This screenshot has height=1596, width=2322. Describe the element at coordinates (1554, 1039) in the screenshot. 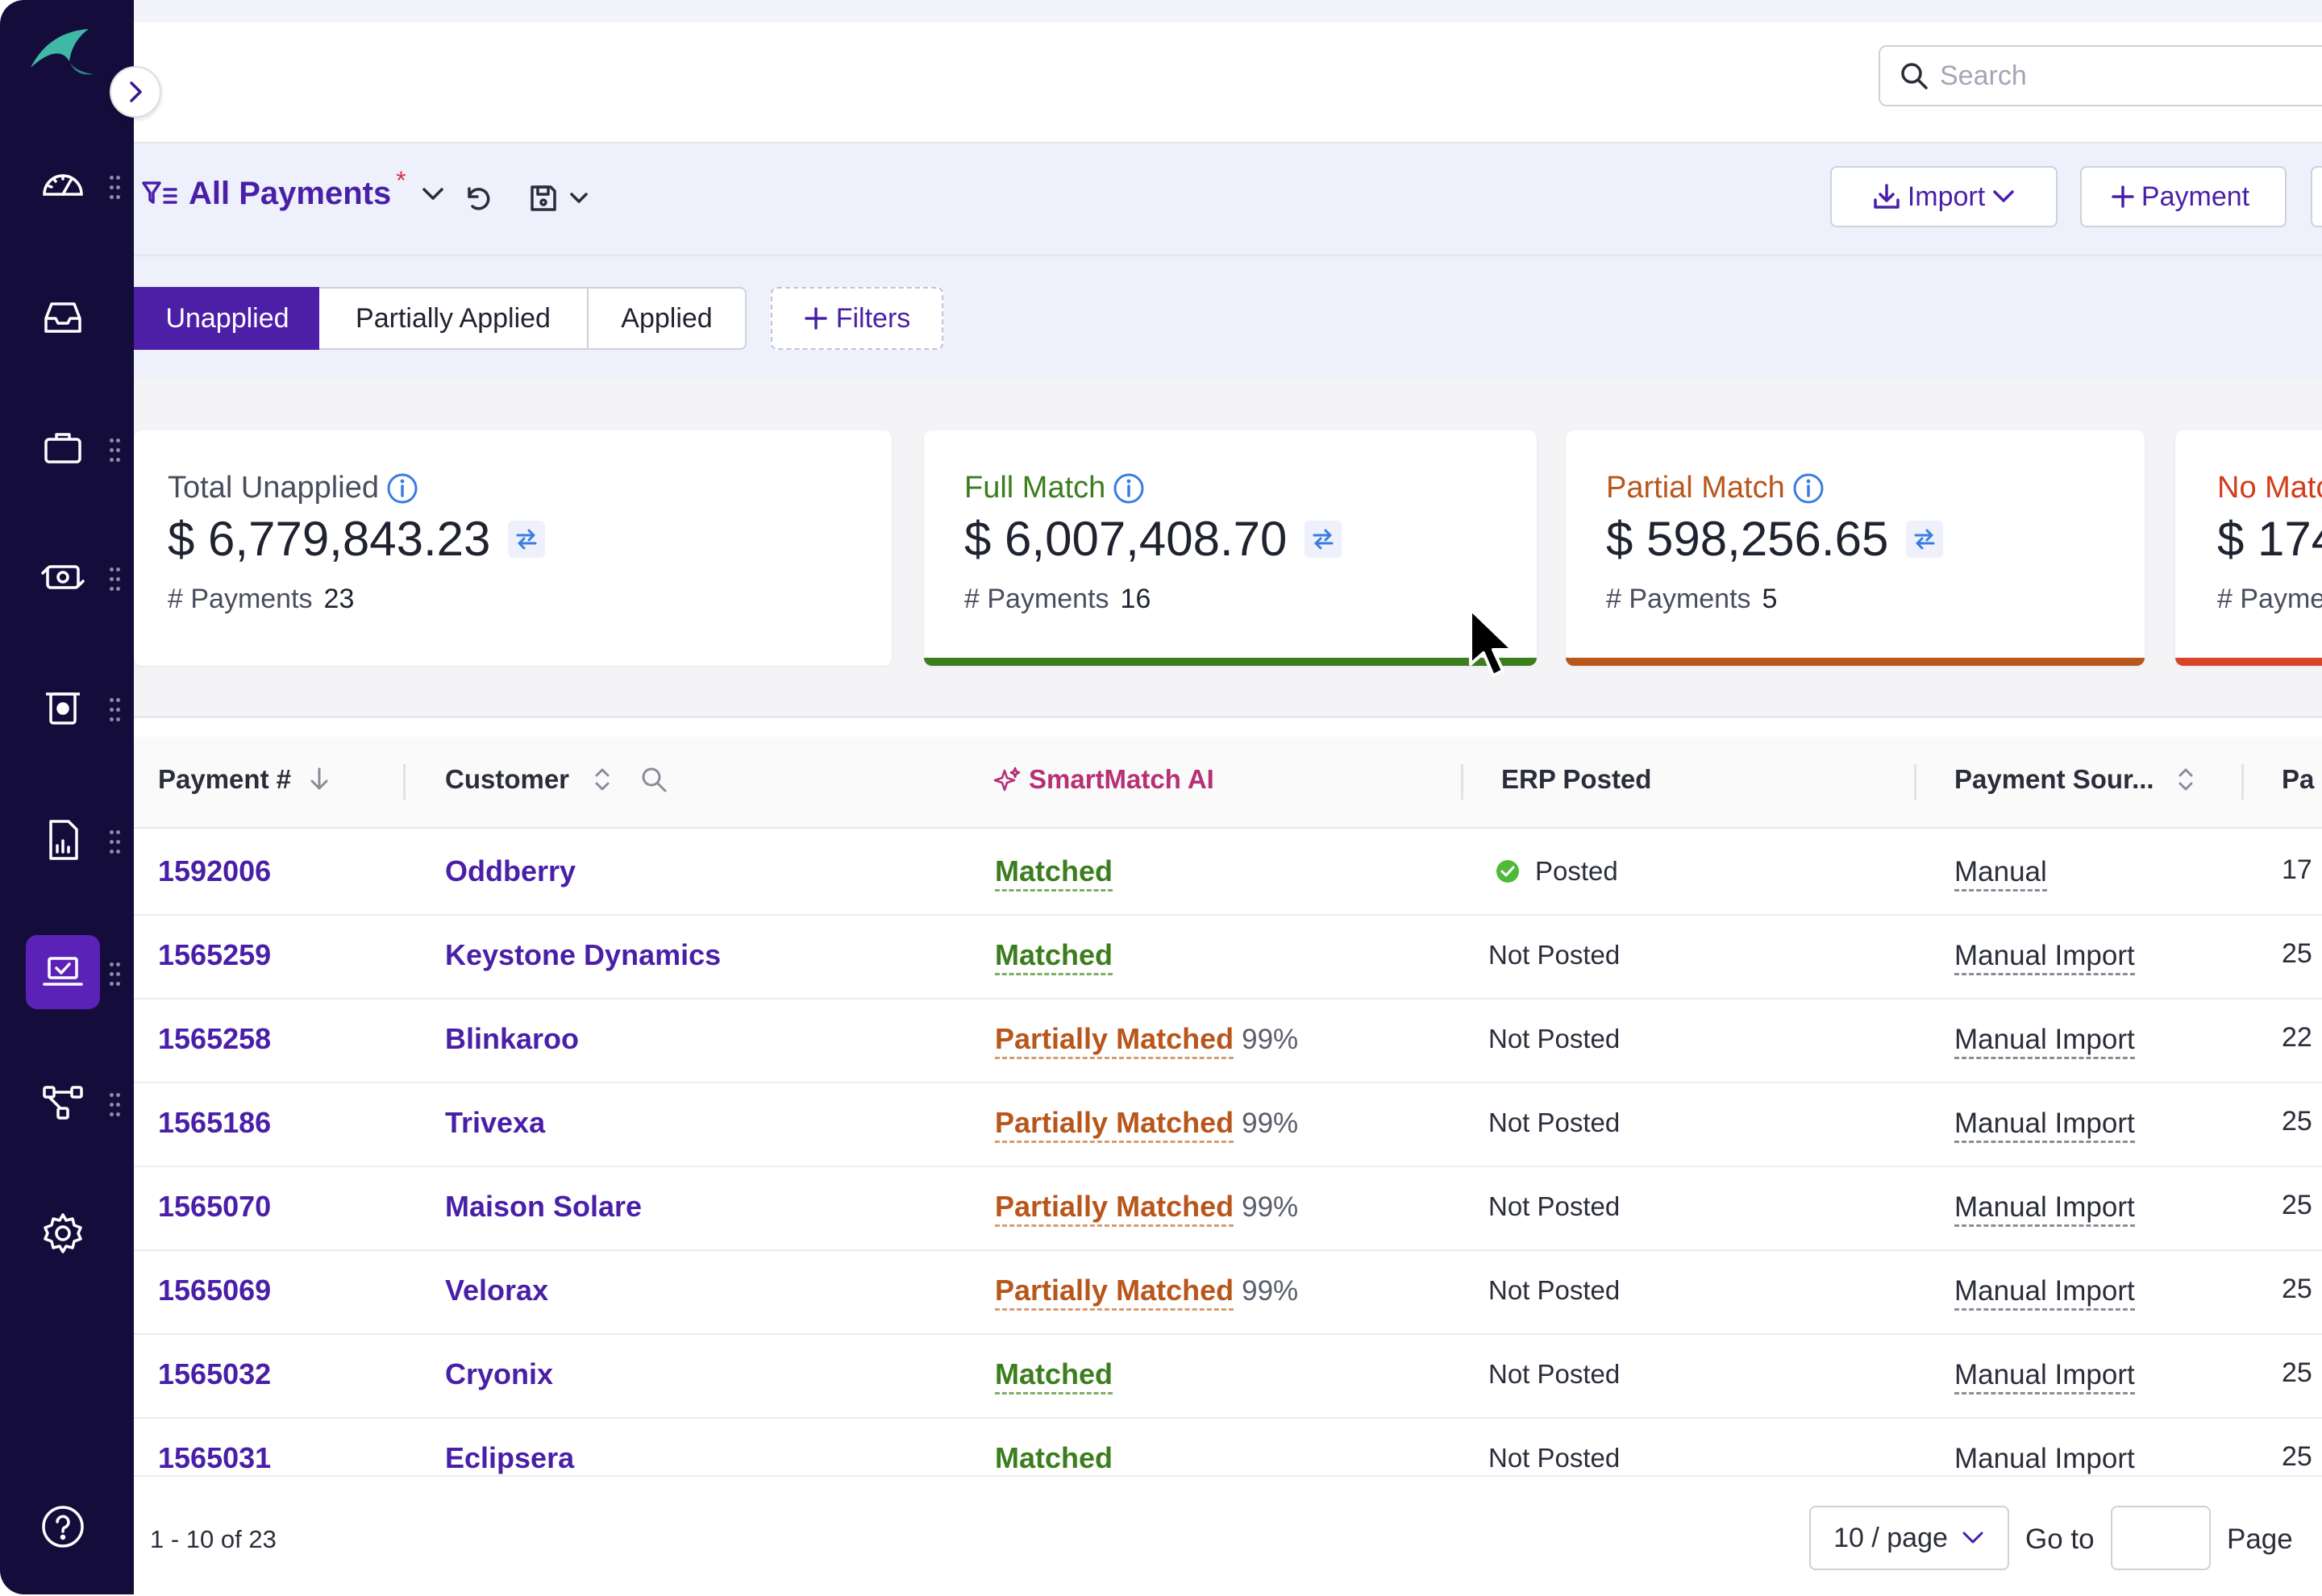

I see `erp-status: Not Posted` at that location.